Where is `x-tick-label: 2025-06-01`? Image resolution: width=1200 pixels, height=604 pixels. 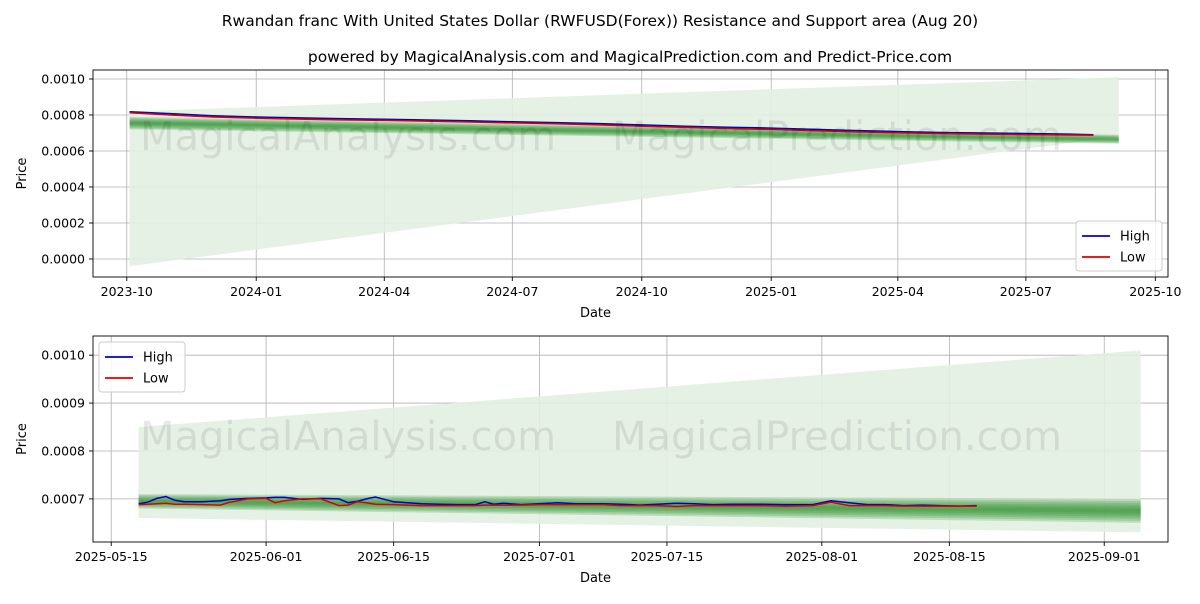 x-tick-label: 2025-06-01 is located at coordinates (266, 556).